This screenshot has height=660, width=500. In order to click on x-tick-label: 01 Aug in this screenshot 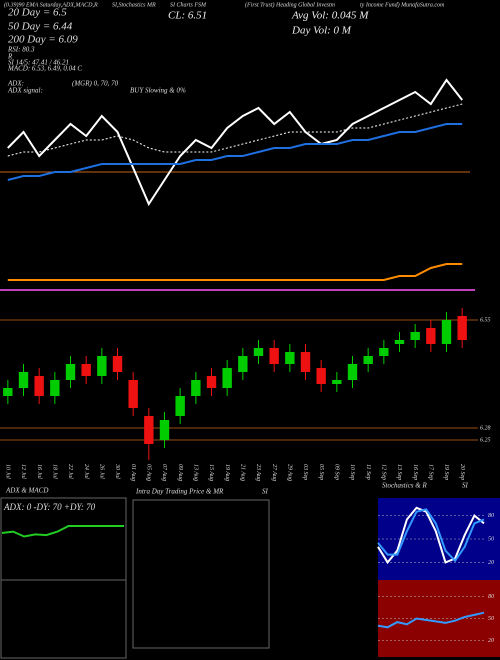, I will do `click(133, 472)`.